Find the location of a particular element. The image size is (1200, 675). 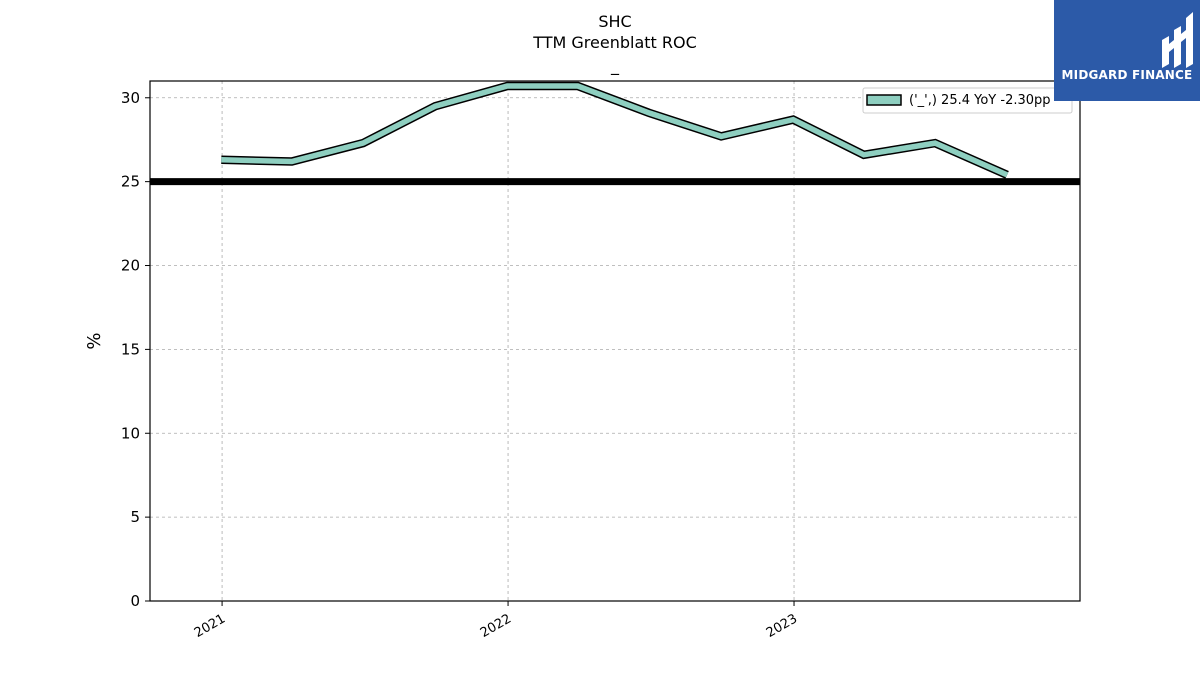

logo-text: MIDGARD FINANCE is located at coordinates (1127, 75).